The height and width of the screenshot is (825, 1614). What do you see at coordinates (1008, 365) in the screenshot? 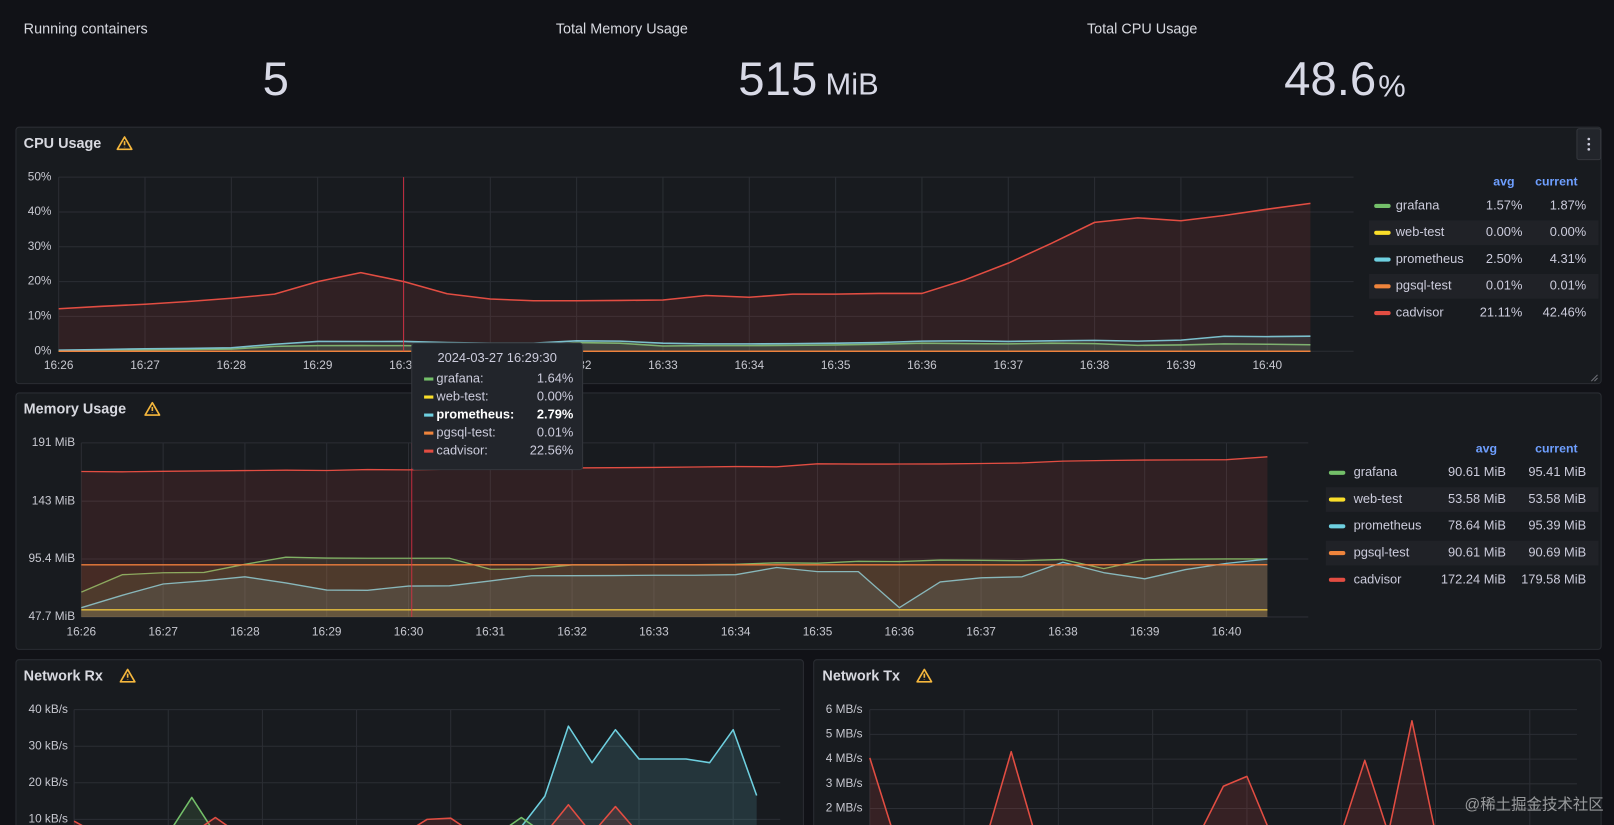
I see `x-tick-label: 16:37` at bounding box center [1008, 365].